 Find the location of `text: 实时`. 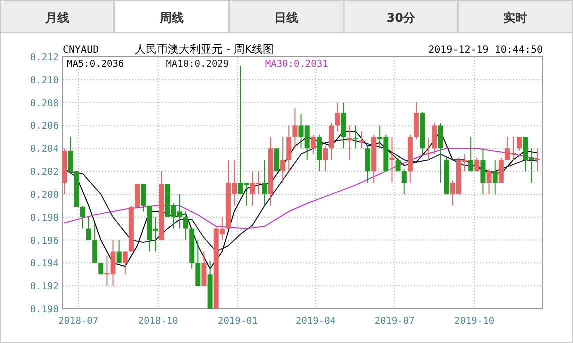

text: 实时 is located at coordinates (516, 18).